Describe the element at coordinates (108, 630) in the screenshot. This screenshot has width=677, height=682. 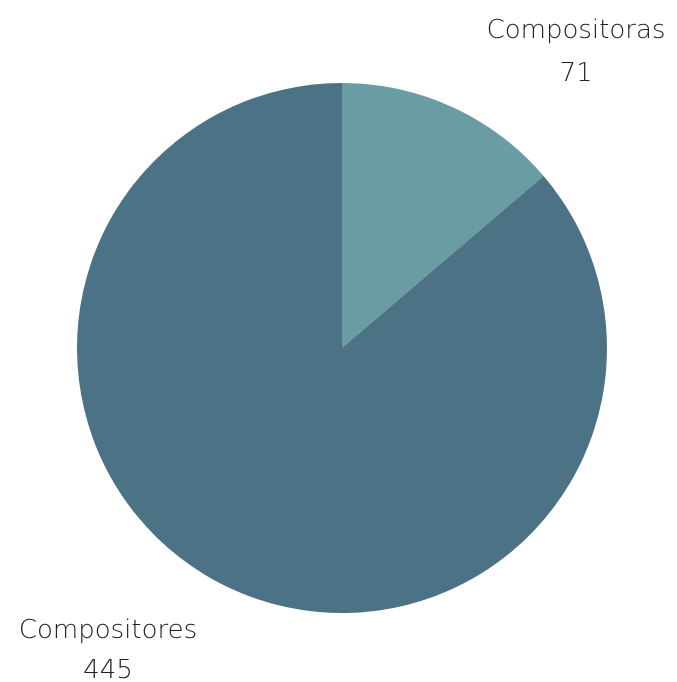
I see `label-compositores-name: Compositores` at that location.